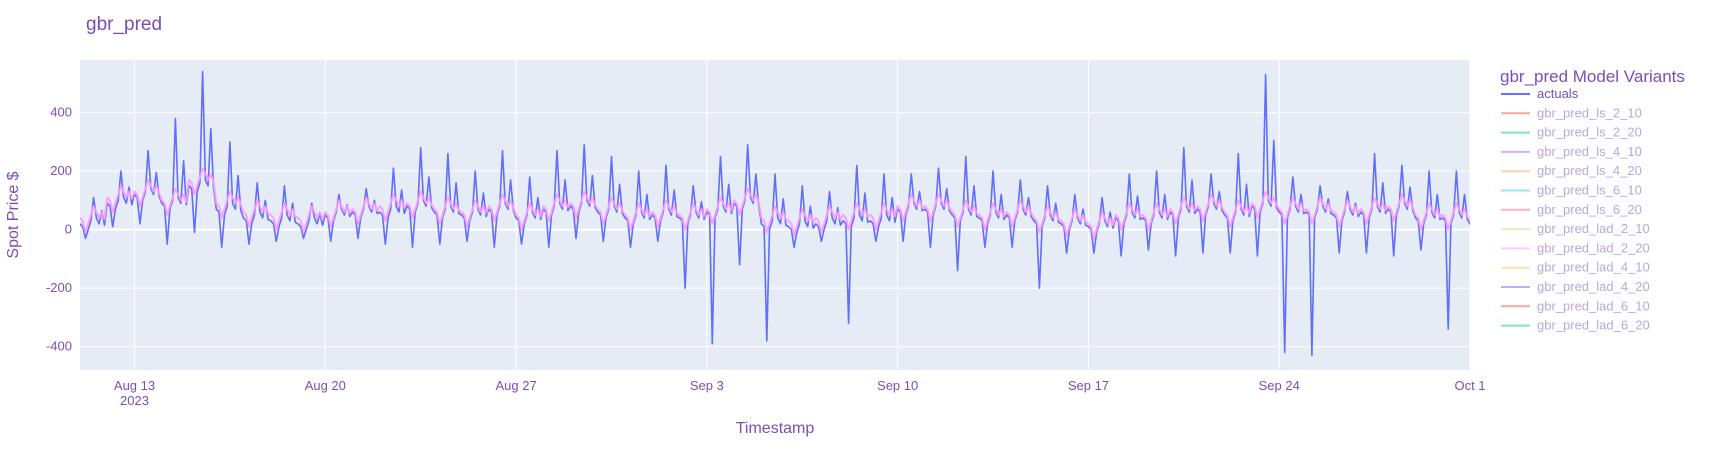 This screenshot has height=450, width=1721. Describe the element at coordinates (1589, 170) in the screenshot. I see `legend-label: gbr_pred_ls_4_20` at that location.